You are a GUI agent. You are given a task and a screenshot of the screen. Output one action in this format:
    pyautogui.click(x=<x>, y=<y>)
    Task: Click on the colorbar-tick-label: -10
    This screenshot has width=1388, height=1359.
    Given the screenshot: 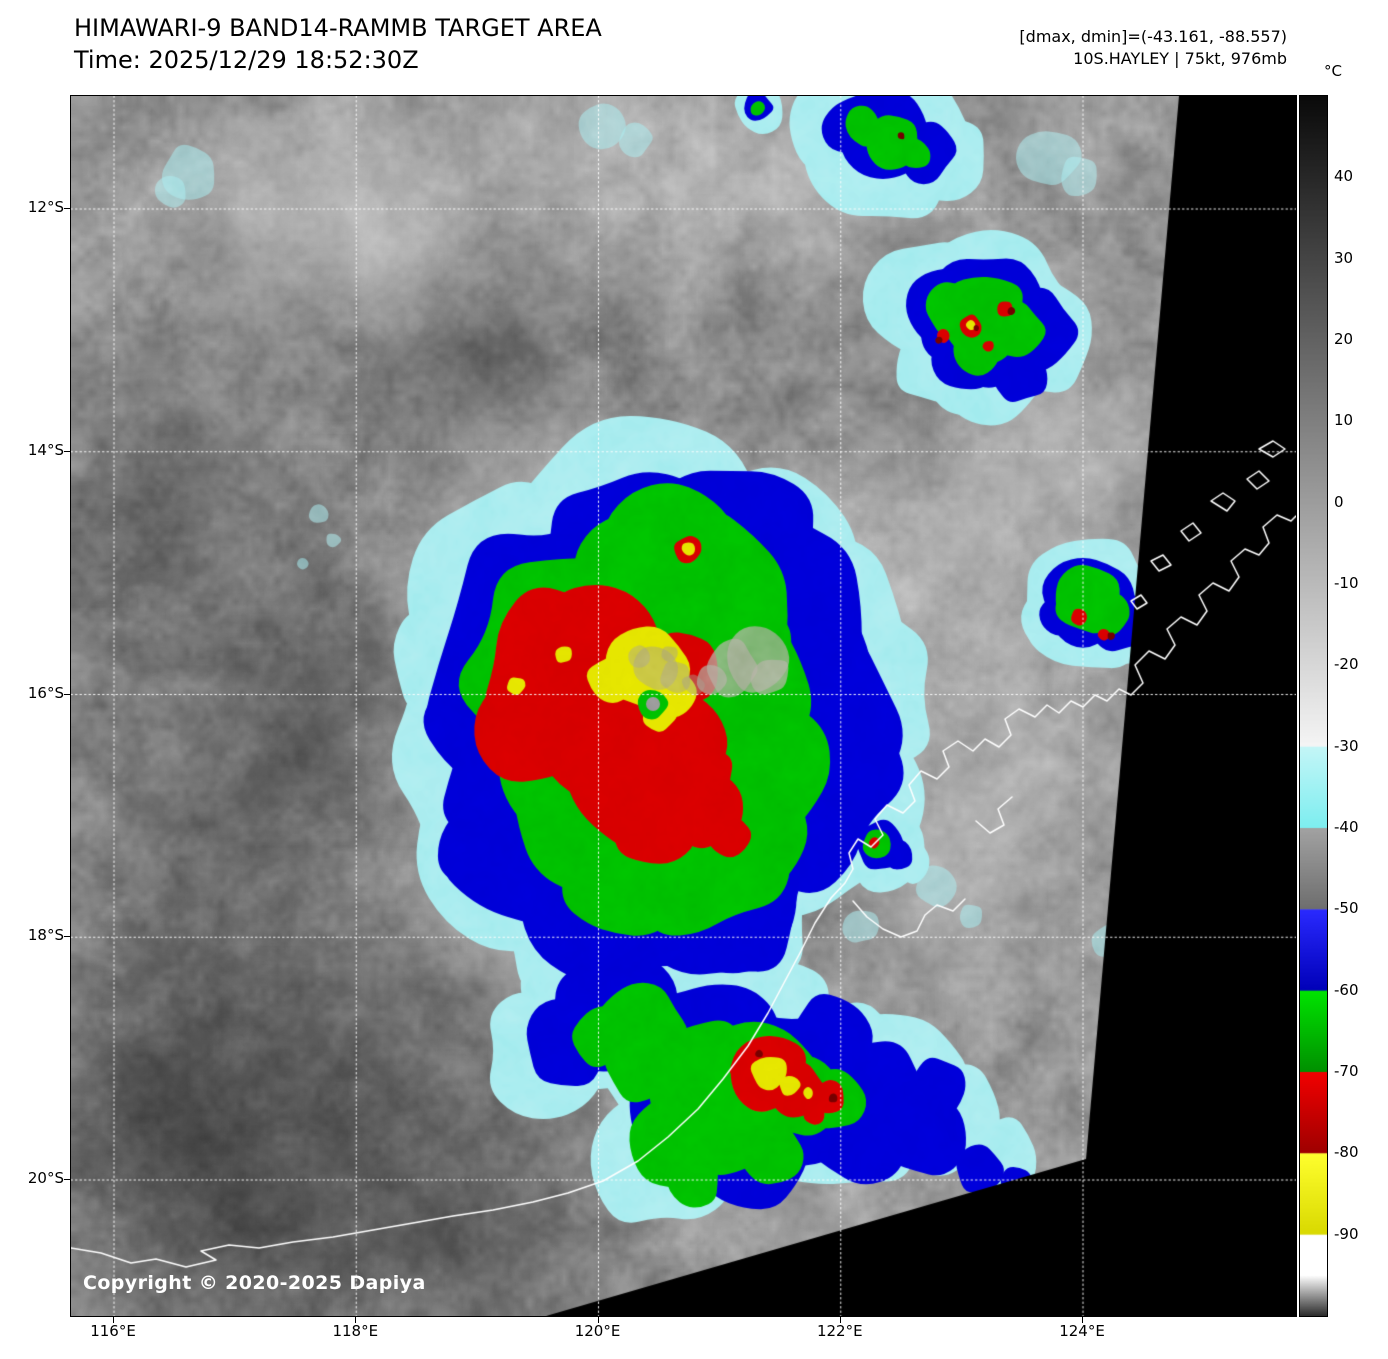 What is the action you would take?
    pyautogui.click(x=1346, y=583)
    